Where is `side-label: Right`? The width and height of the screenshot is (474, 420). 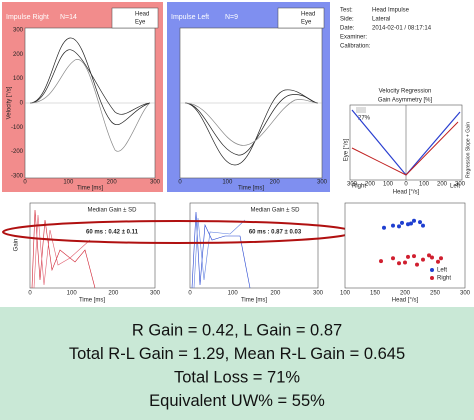
side-label: Right is located at coordinates (359, 187).